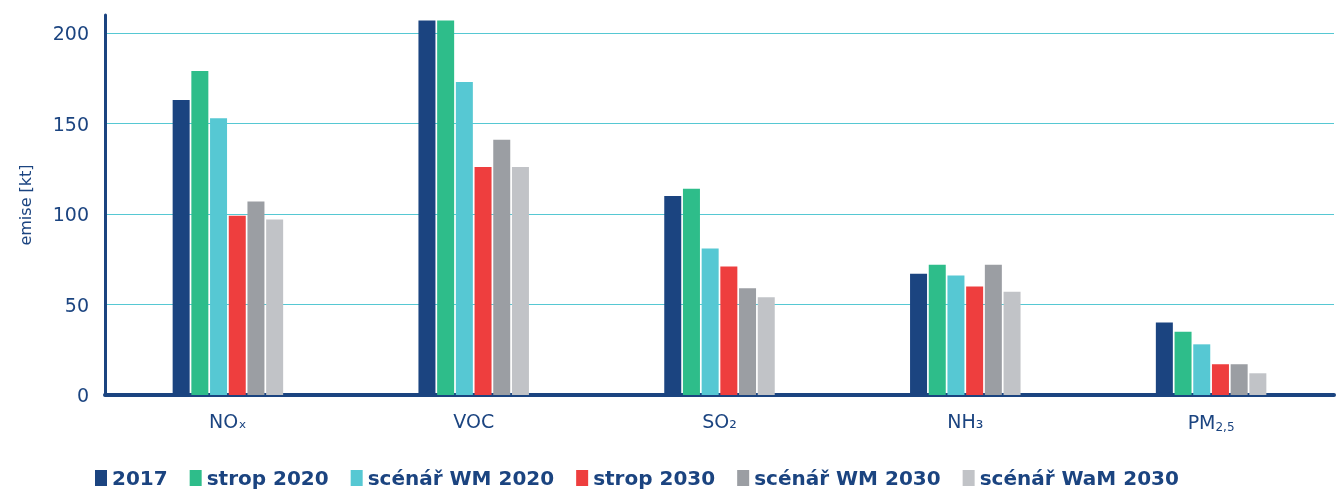 The image size is (1338, 497). Describe the element at coordinates (228, 420) in the screenshot. I see `x-tick-label: NOₓ` at that location.